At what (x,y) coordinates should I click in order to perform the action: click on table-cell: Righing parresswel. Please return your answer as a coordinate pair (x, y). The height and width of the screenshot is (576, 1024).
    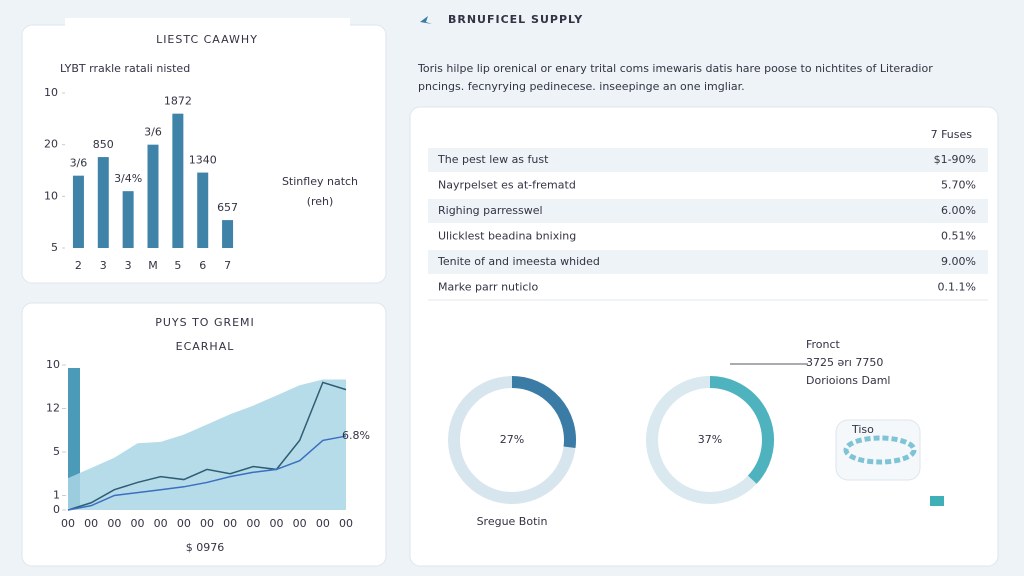
    Looking at the image, I should click on (490, 210).